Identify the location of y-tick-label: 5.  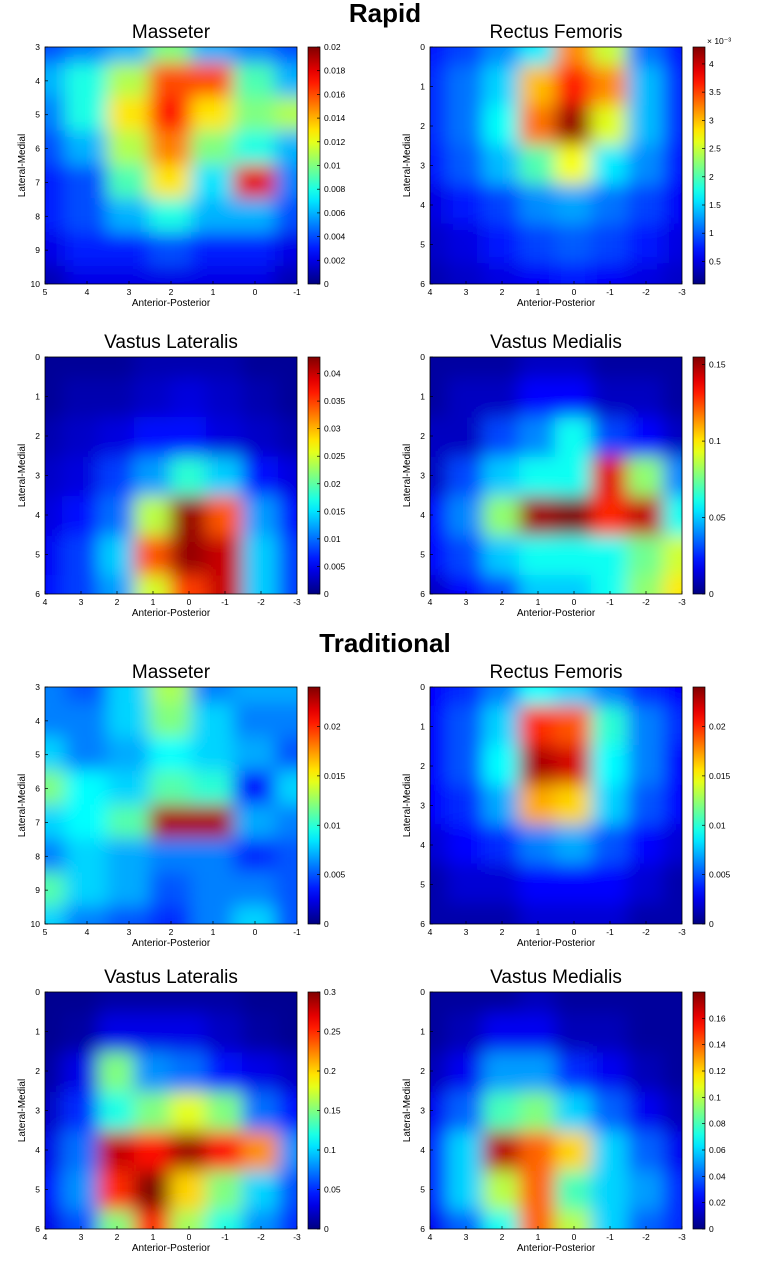
(37, 555).